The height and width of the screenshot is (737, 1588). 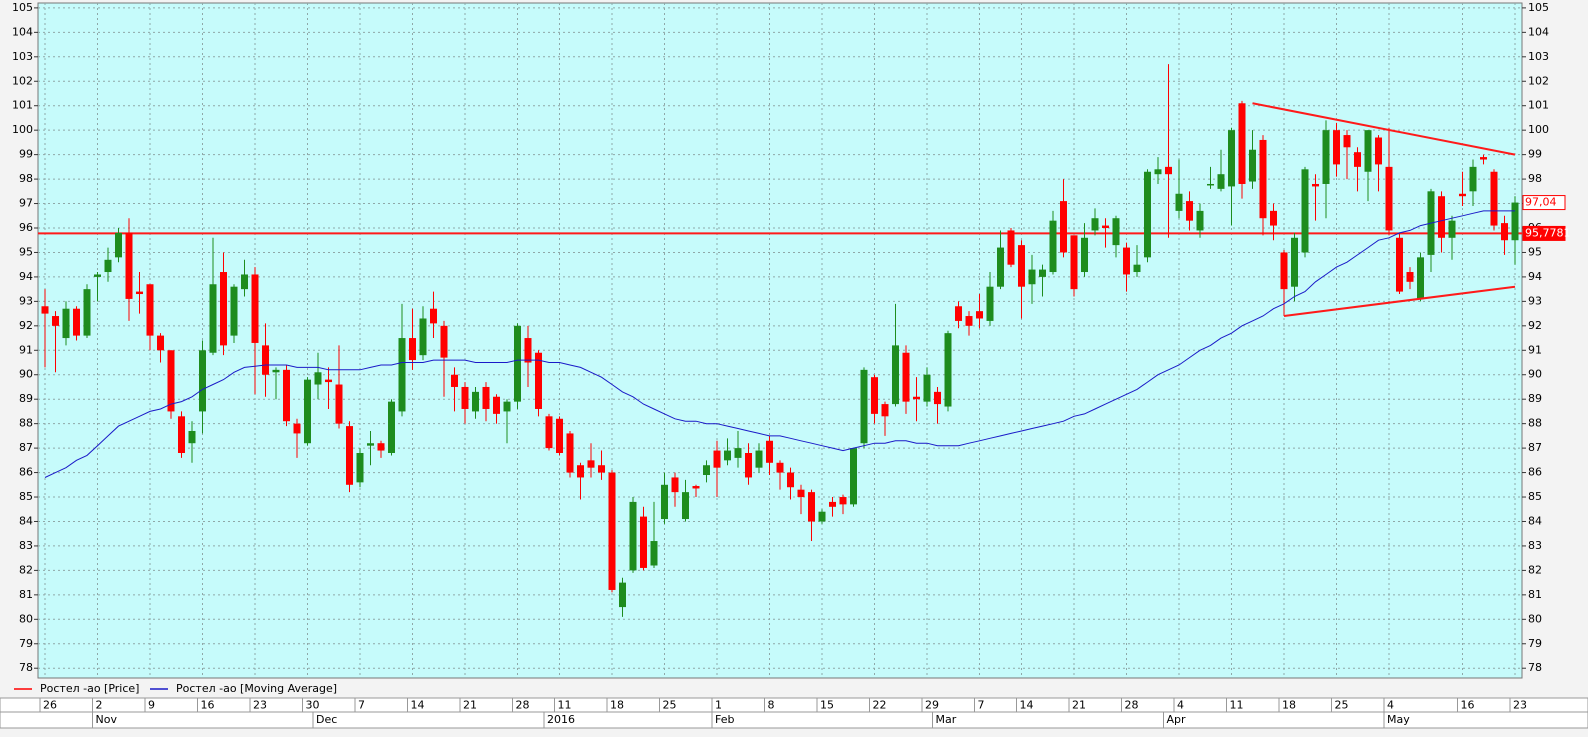 What do you see at coordinates (1535, 520) in the screenshot?
I see `y2-tick-label: 84` at bounding box center [1535, 520].